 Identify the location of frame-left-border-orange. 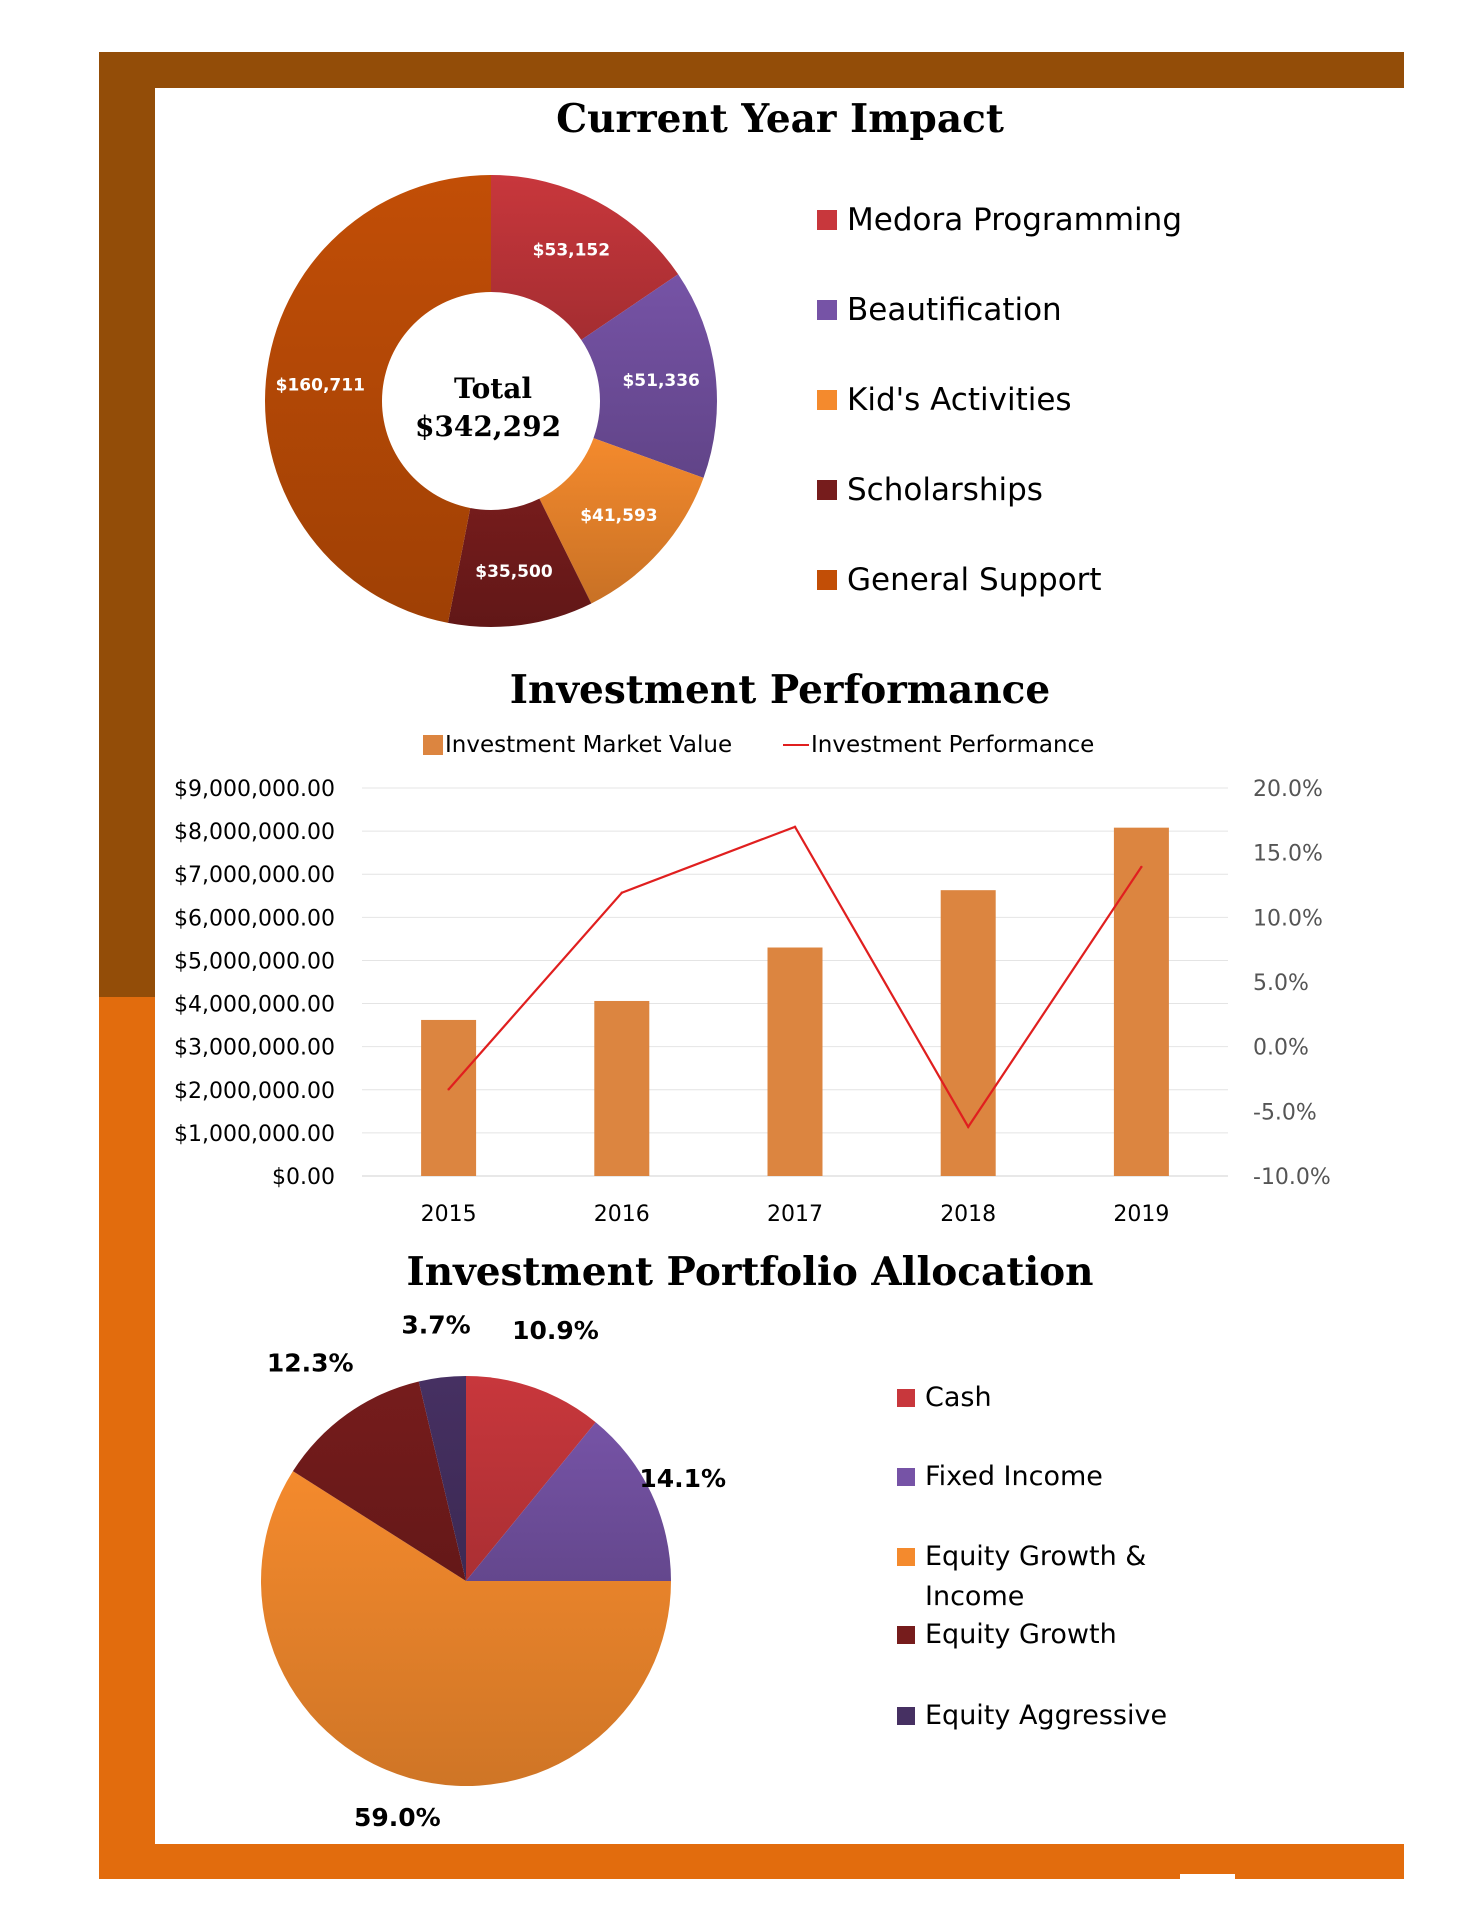
(127, 1438).